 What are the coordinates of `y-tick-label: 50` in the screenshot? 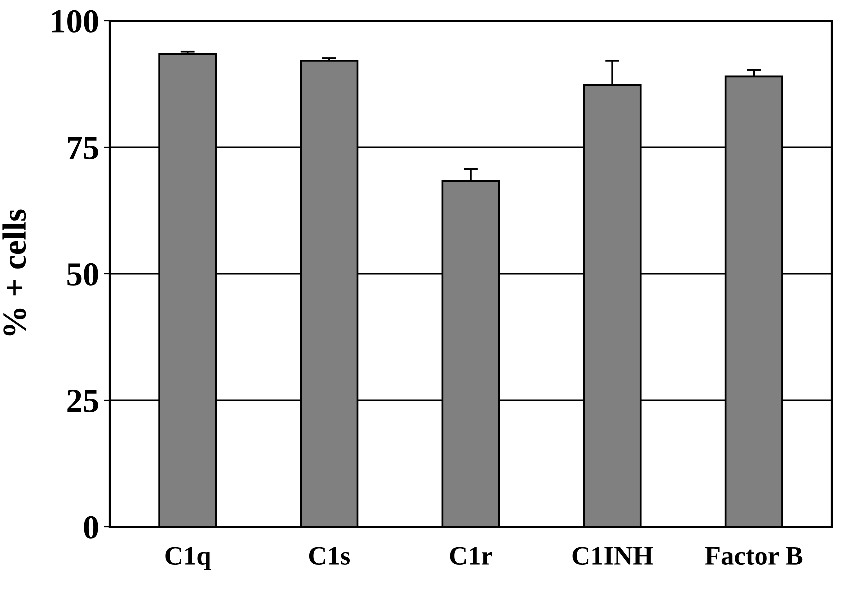 It's located at (83, 274).